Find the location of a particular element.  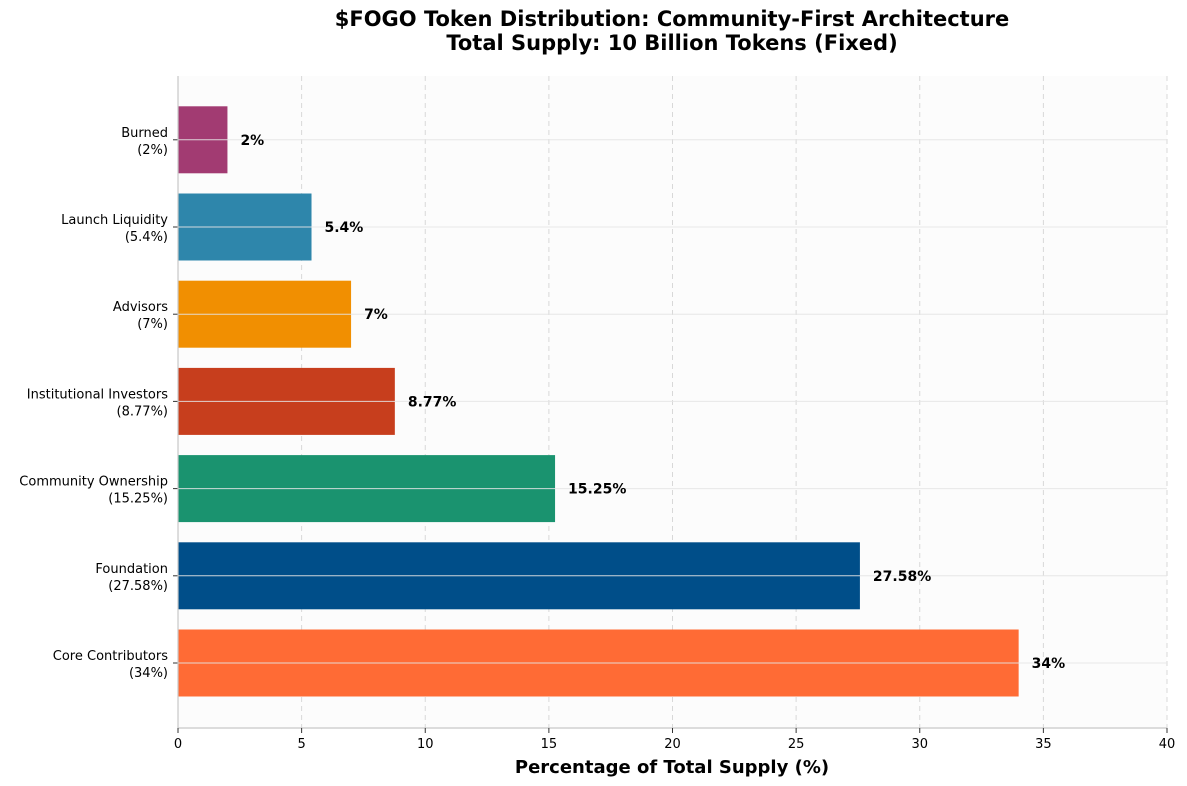

data-label-foundation: 27.58% is located at coordinates (902, 577).